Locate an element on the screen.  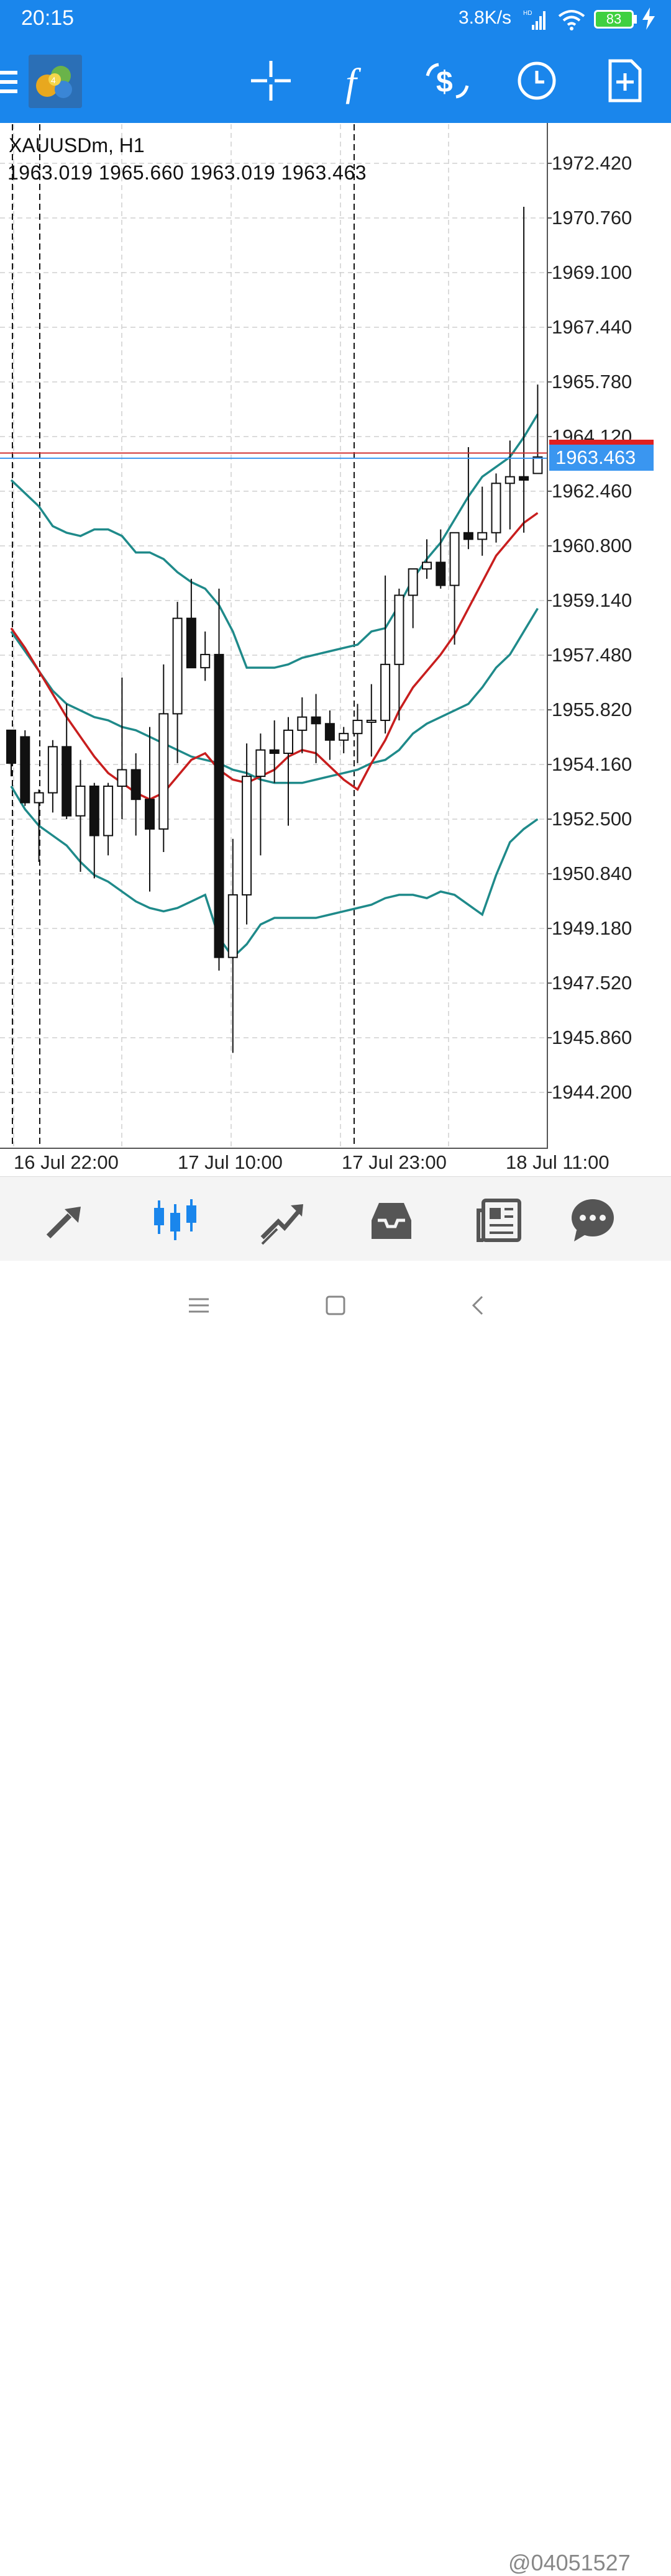
upper-band-line is located at coordinates (274, 541).